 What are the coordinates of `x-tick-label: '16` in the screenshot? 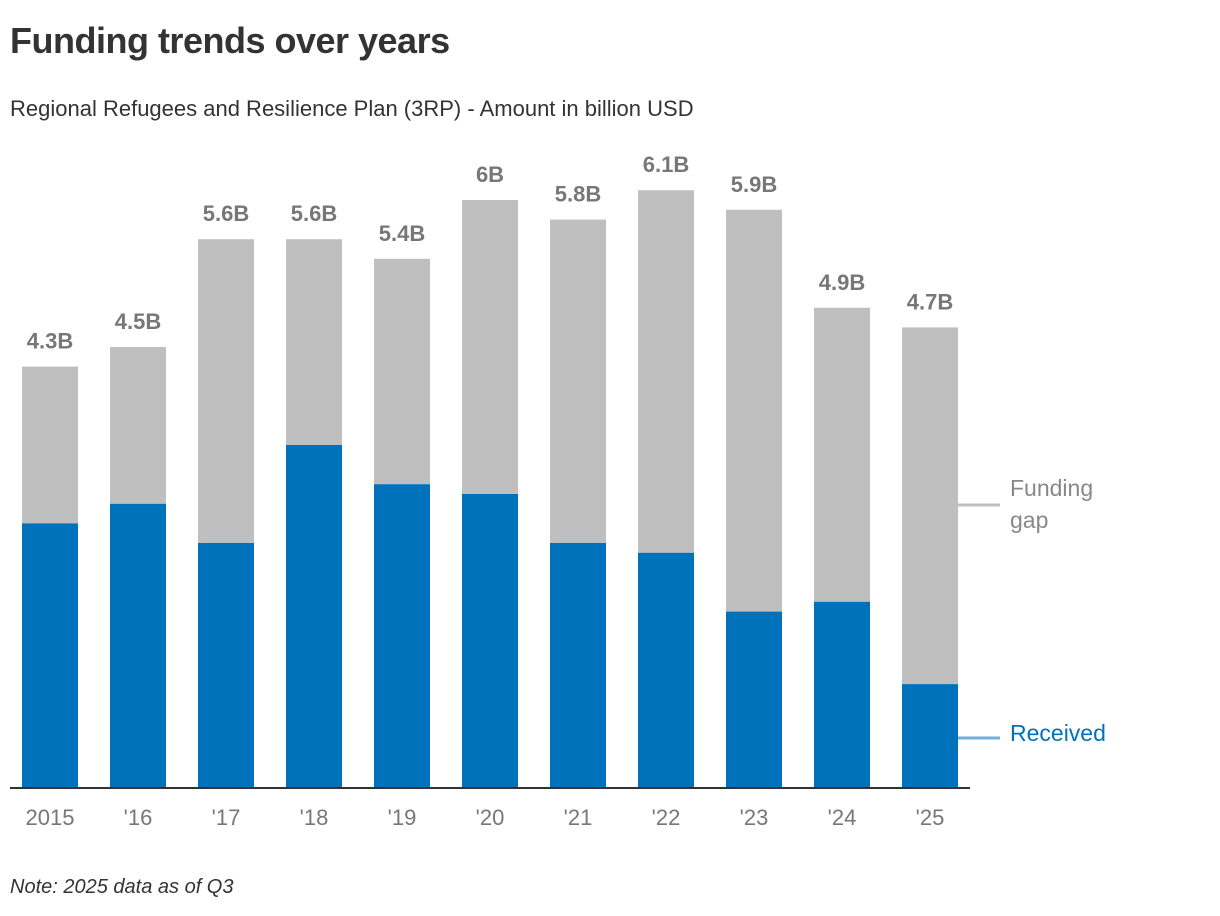 It's located at (138, 817).